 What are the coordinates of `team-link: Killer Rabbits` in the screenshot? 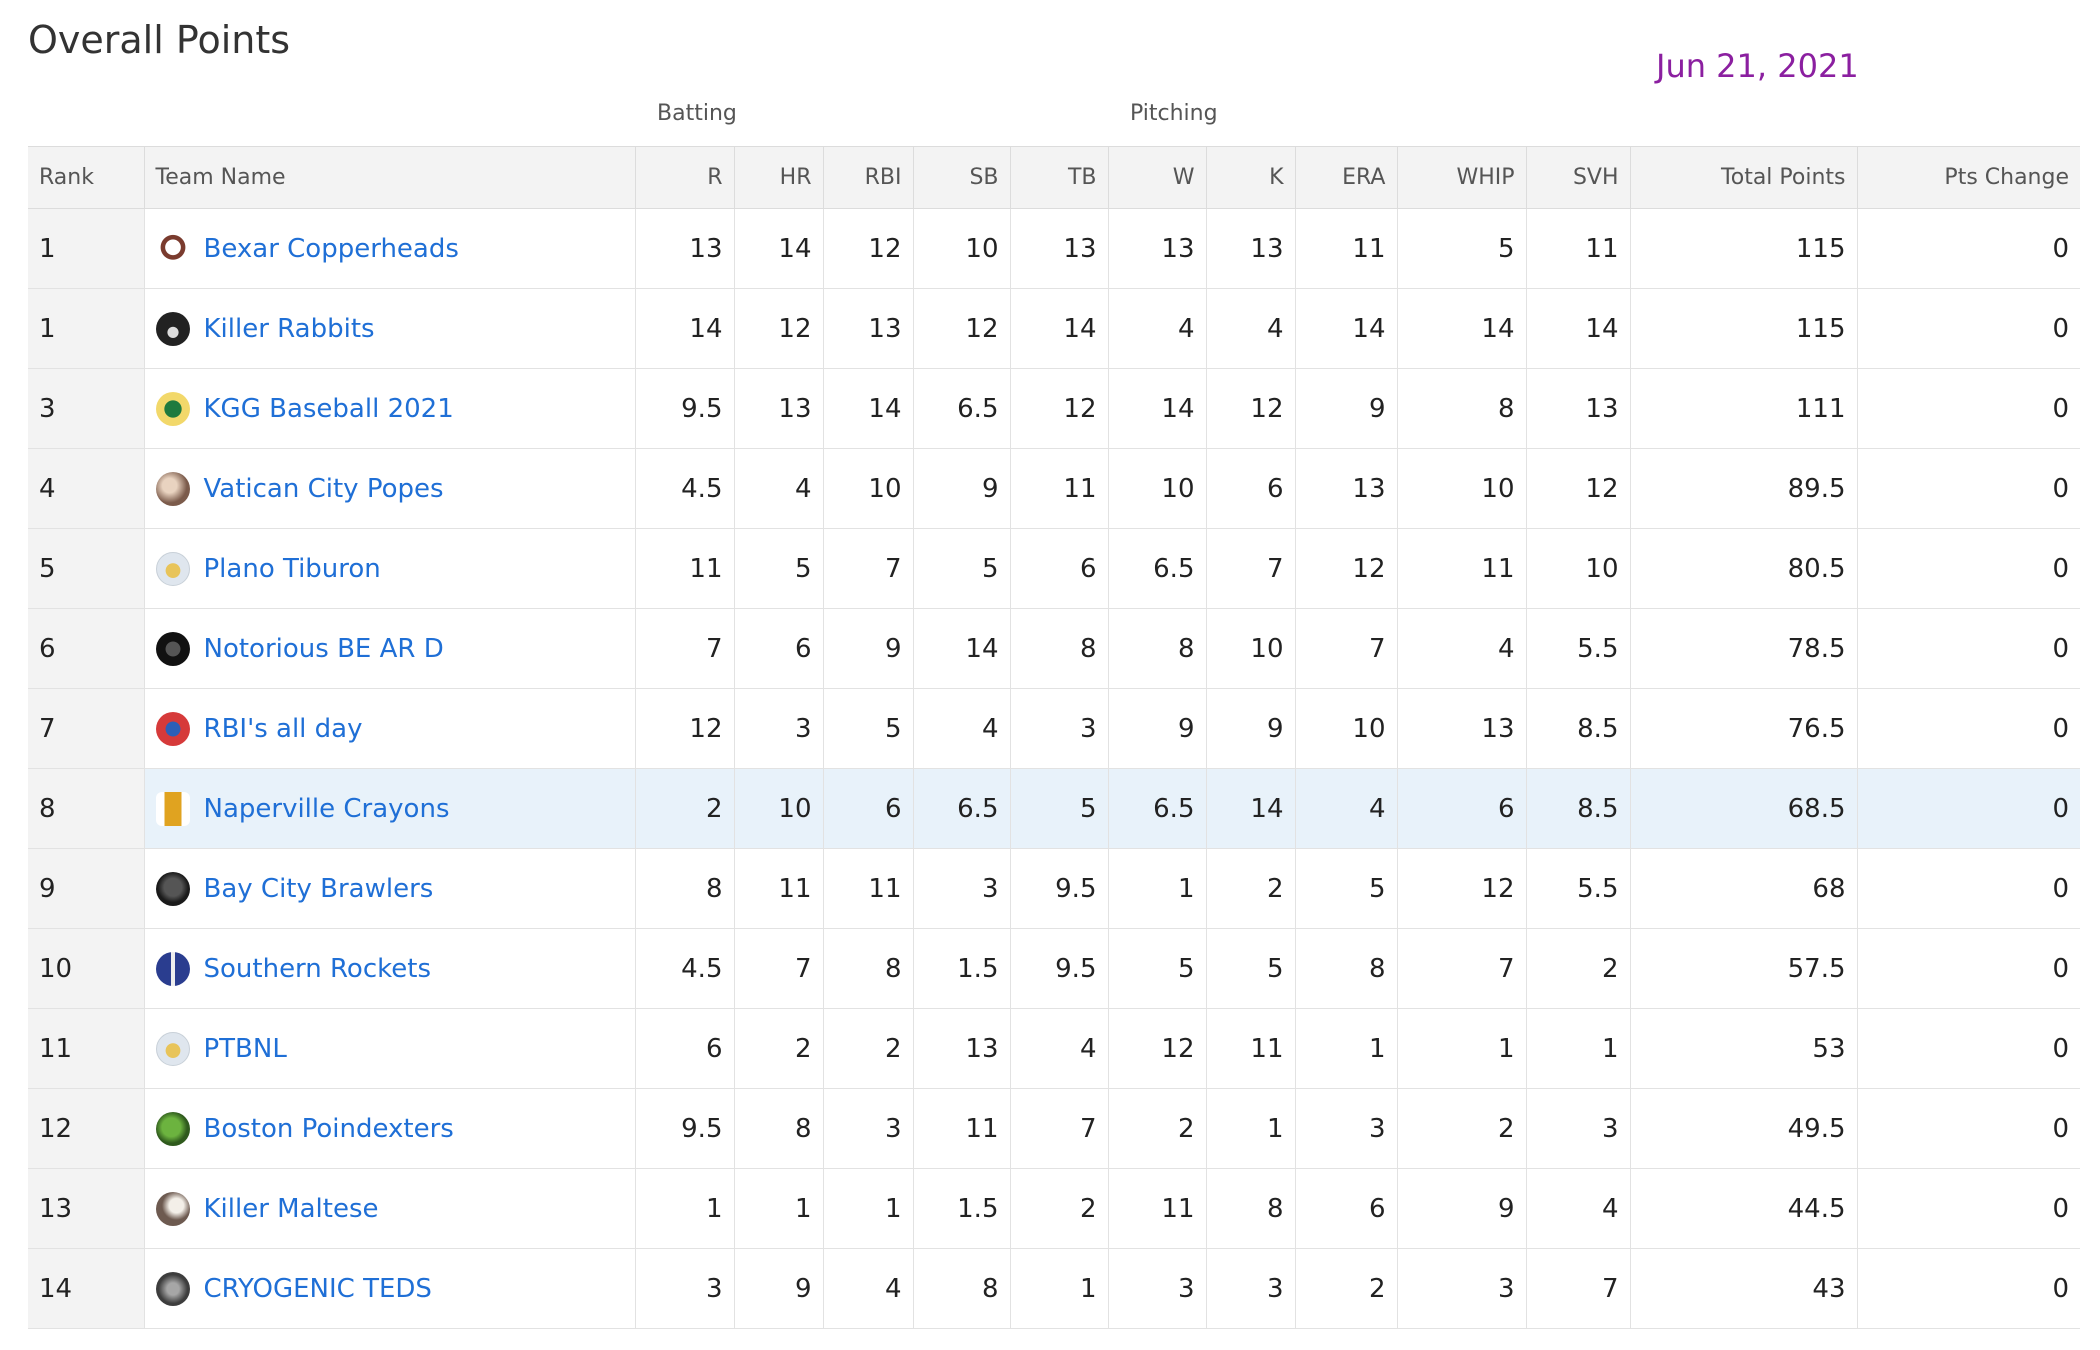 It's located at (289, 328).